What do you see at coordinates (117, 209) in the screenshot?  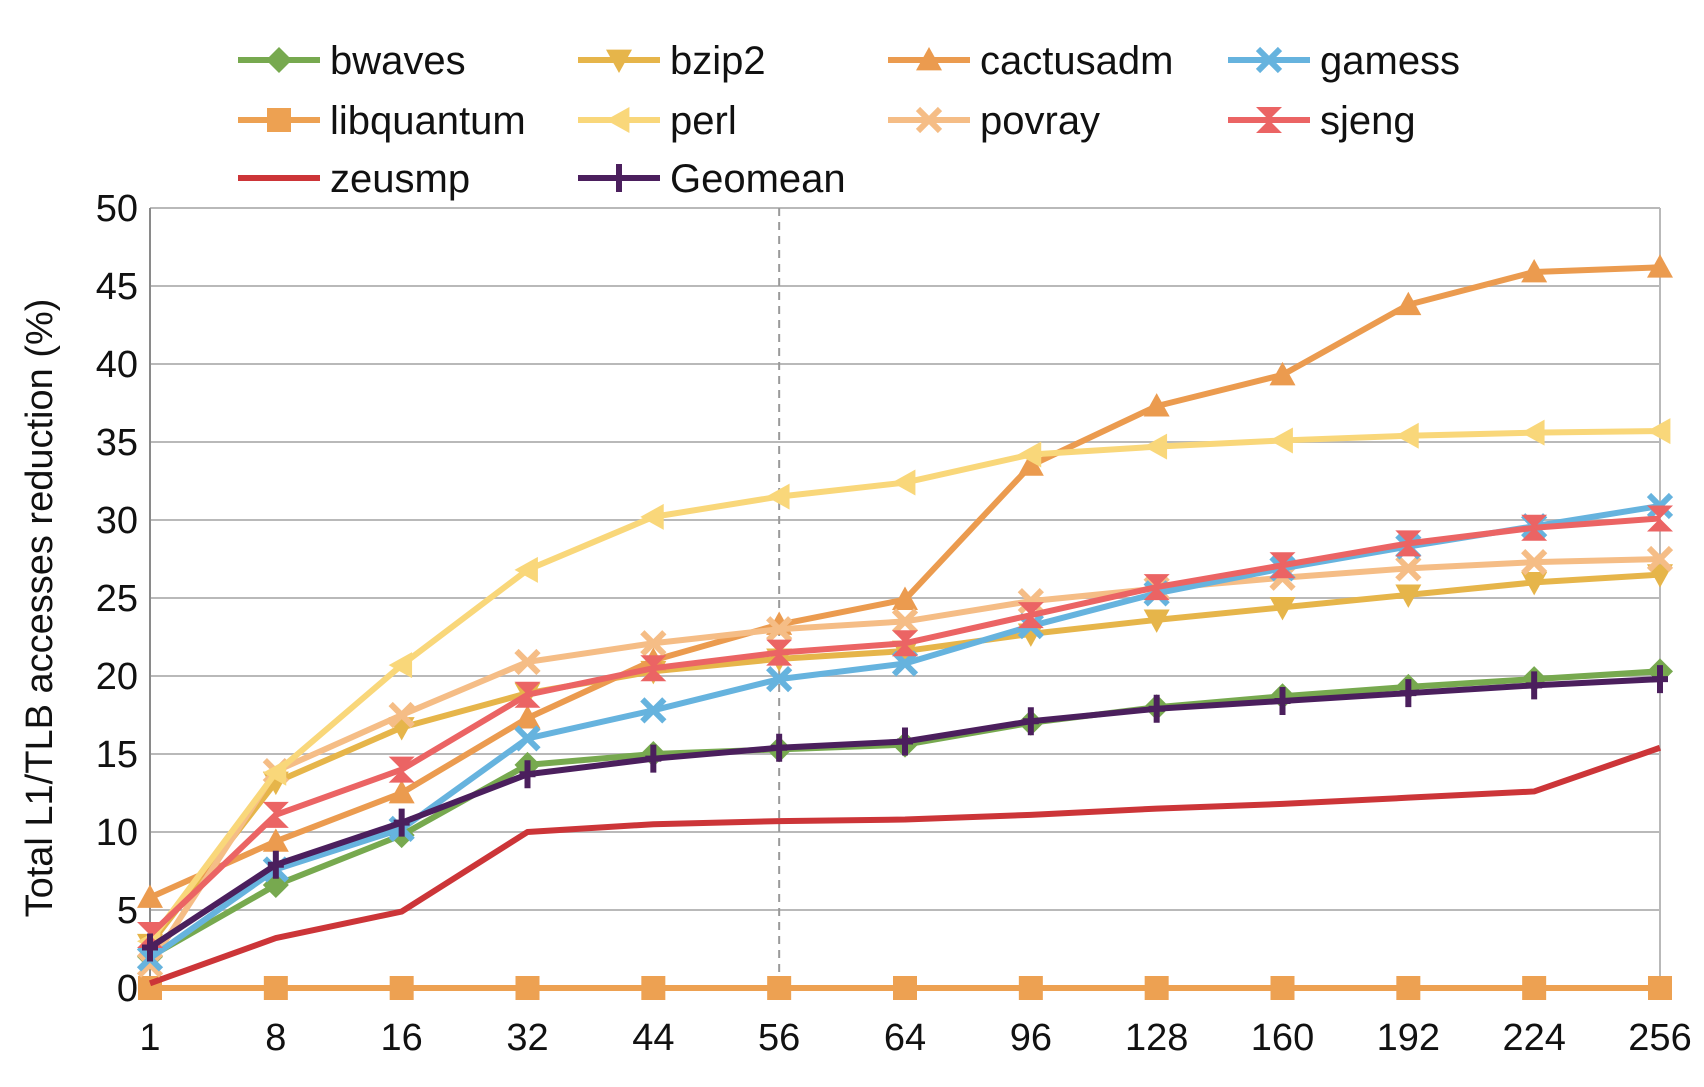 I see `y-tick-label: 50` at bounding box center [117, 209].